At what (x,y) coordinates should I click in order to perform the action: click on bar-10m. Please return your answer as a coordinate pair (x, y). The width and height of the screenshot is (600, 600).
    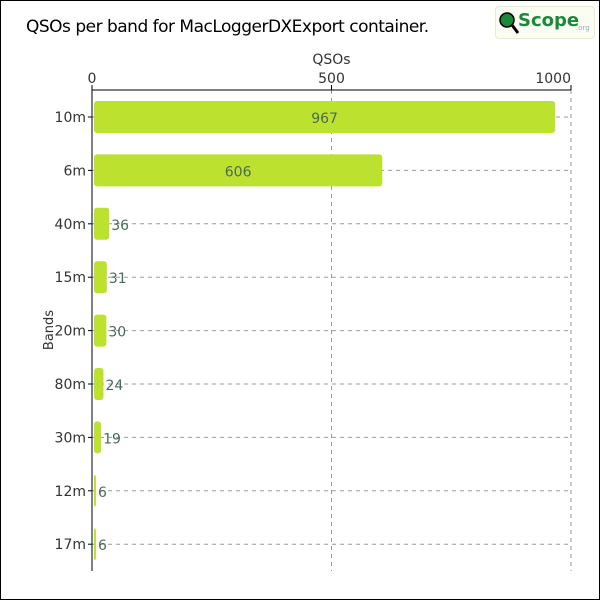
    Looking at the image, I should click on (325, 117).